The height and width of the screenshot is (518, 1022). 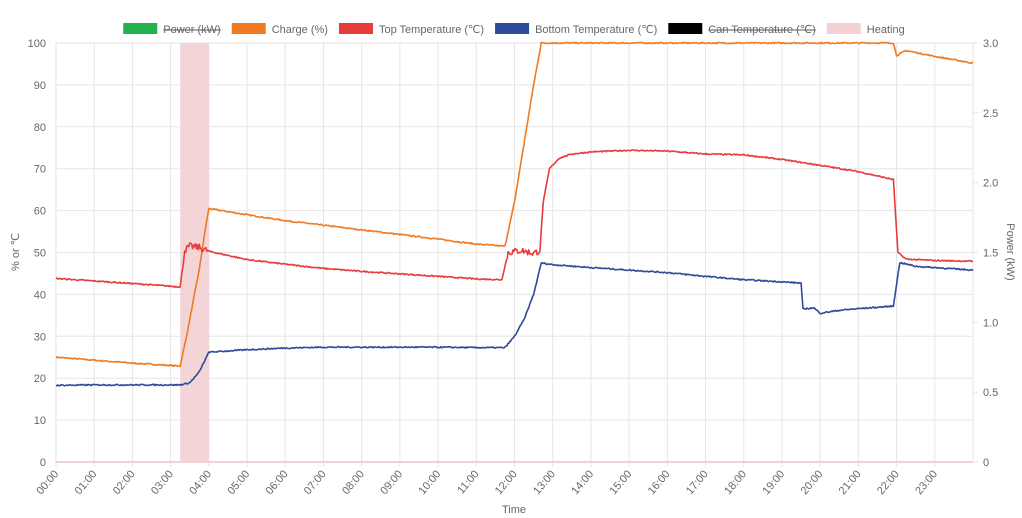 I want to click on x-tick-label: 18:00, so click(x=735, y=482).